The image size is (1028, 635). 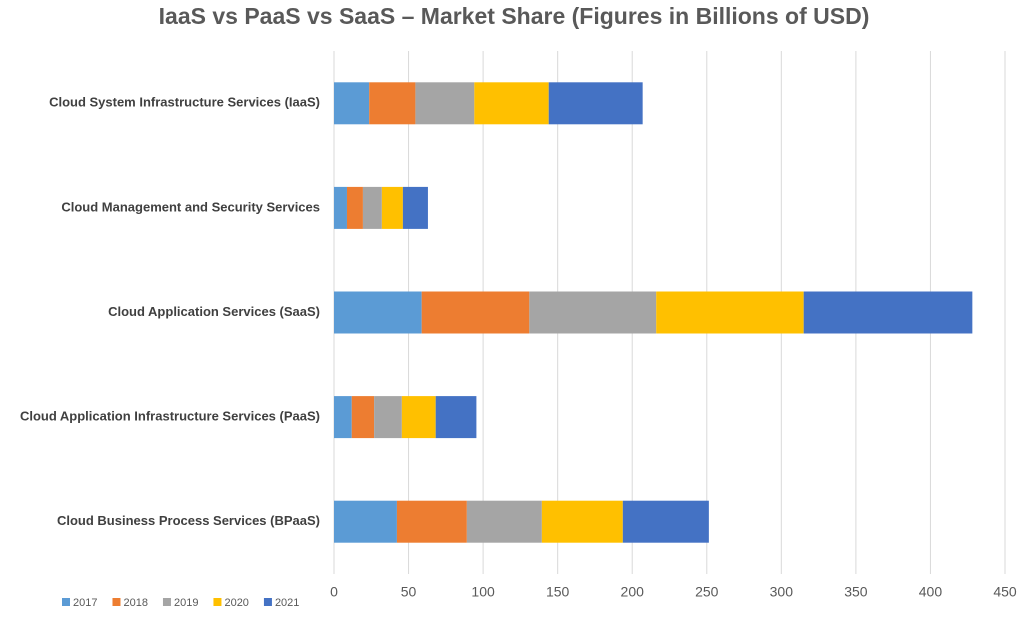 I want to click on y-tick-label: Cloud Management and Security Services, so click(x=190, y=206).